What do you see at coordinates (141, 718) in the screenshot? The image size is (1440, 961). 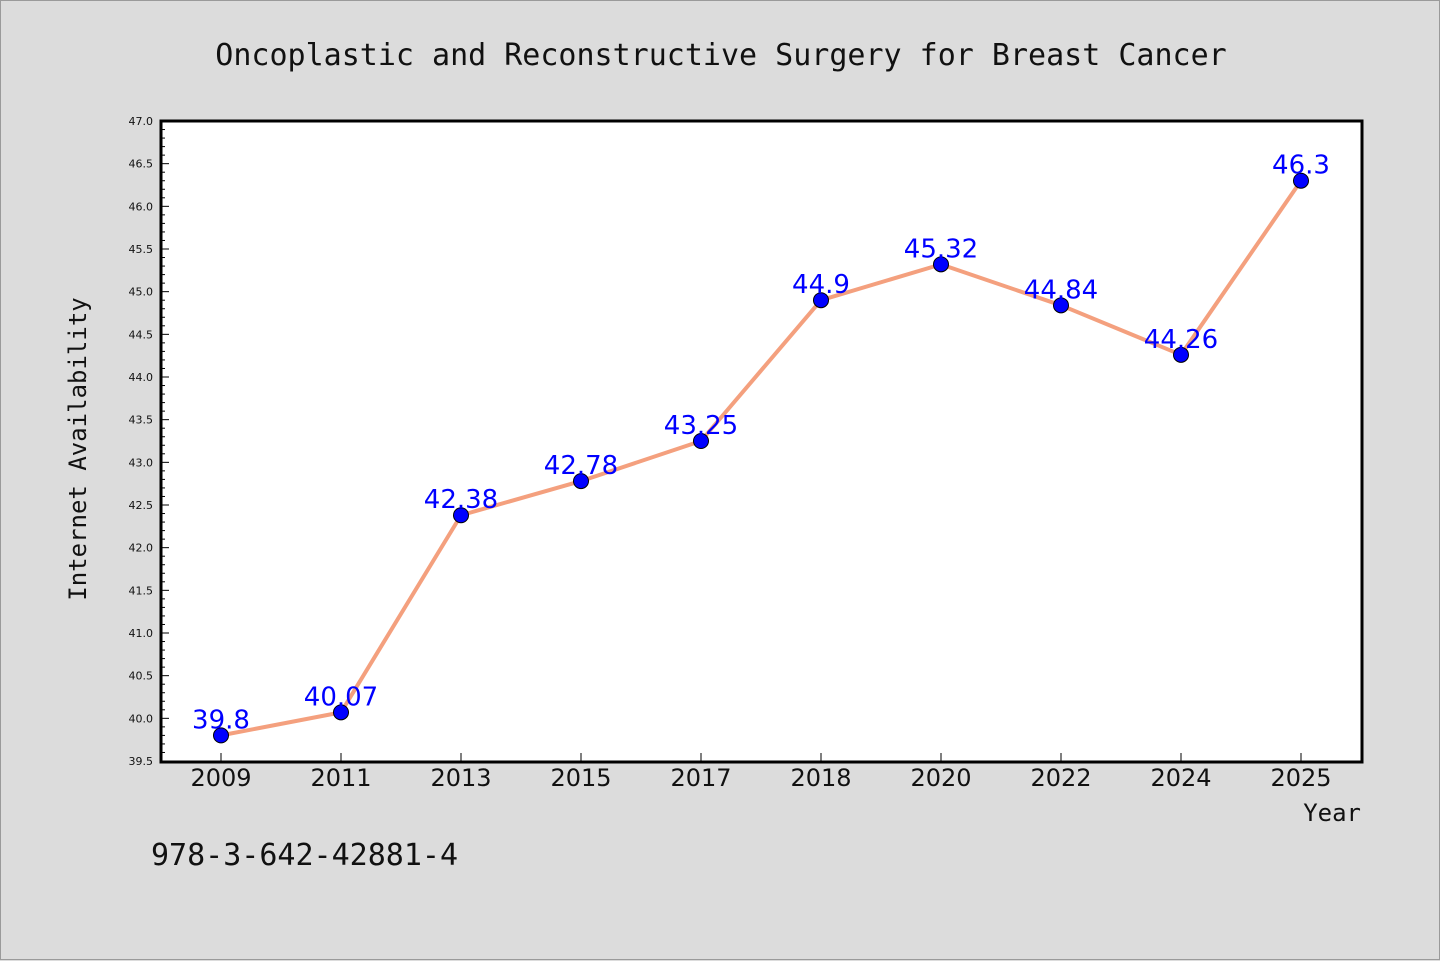 I see `y-tick-label: 40.0` at bounding box center [141, 718].